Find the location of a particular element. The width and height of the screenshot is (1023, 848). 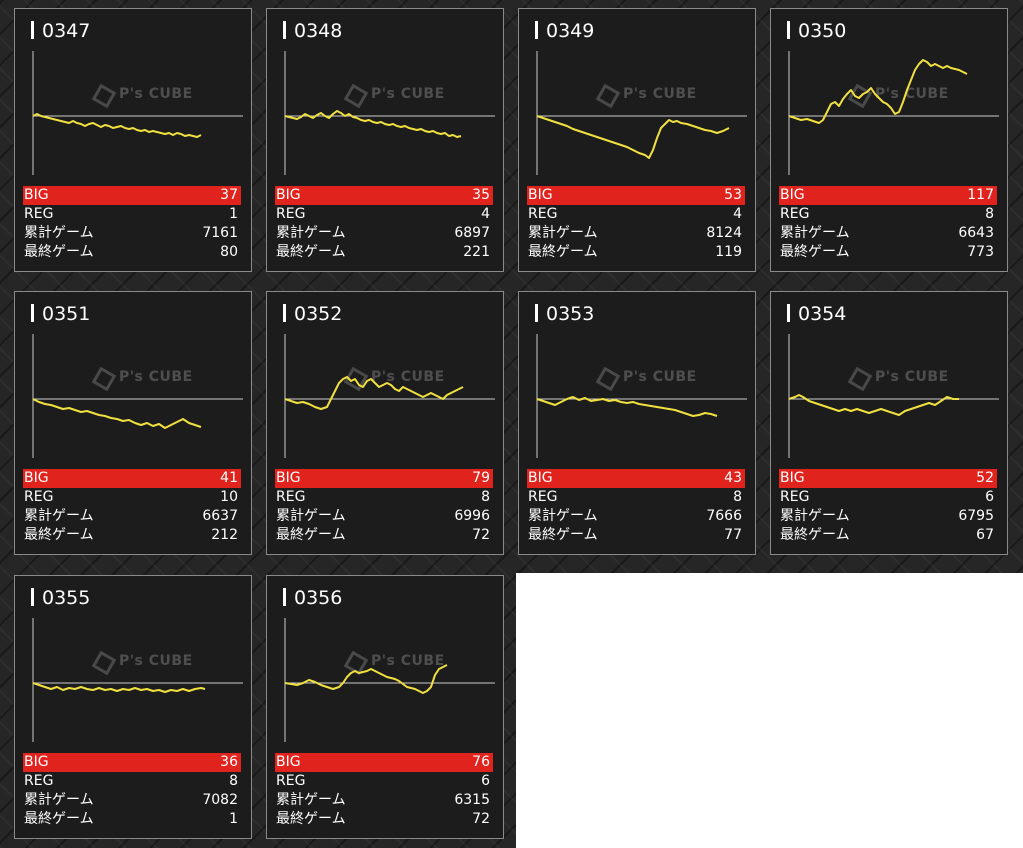

total-games-row: 累計ゲーム 6897 is located at coordinates (384, 233).